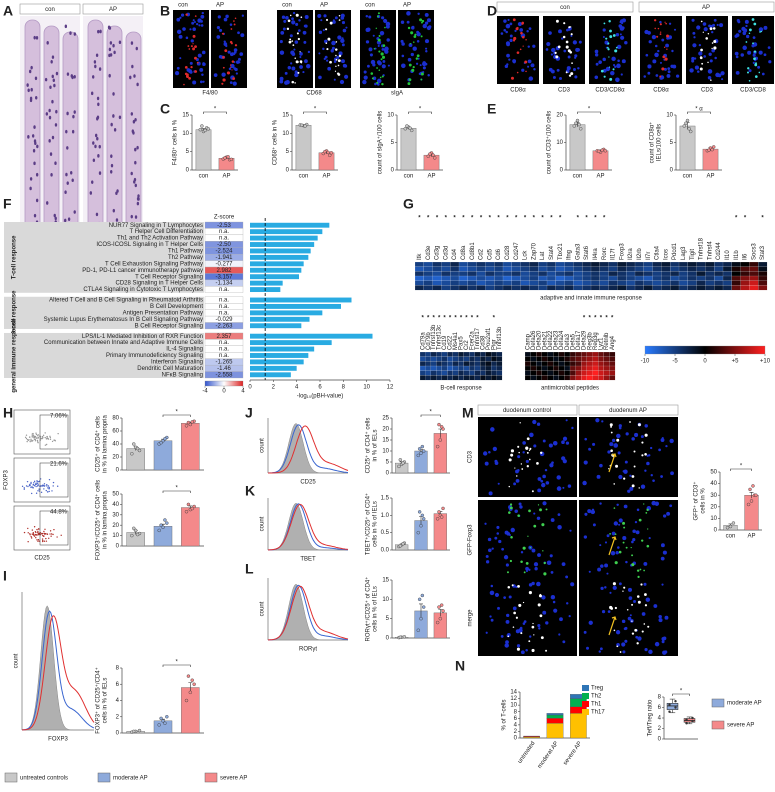 The image size is (775, 792). I want to click on legend-label: untreated controls, so click(44, 779).